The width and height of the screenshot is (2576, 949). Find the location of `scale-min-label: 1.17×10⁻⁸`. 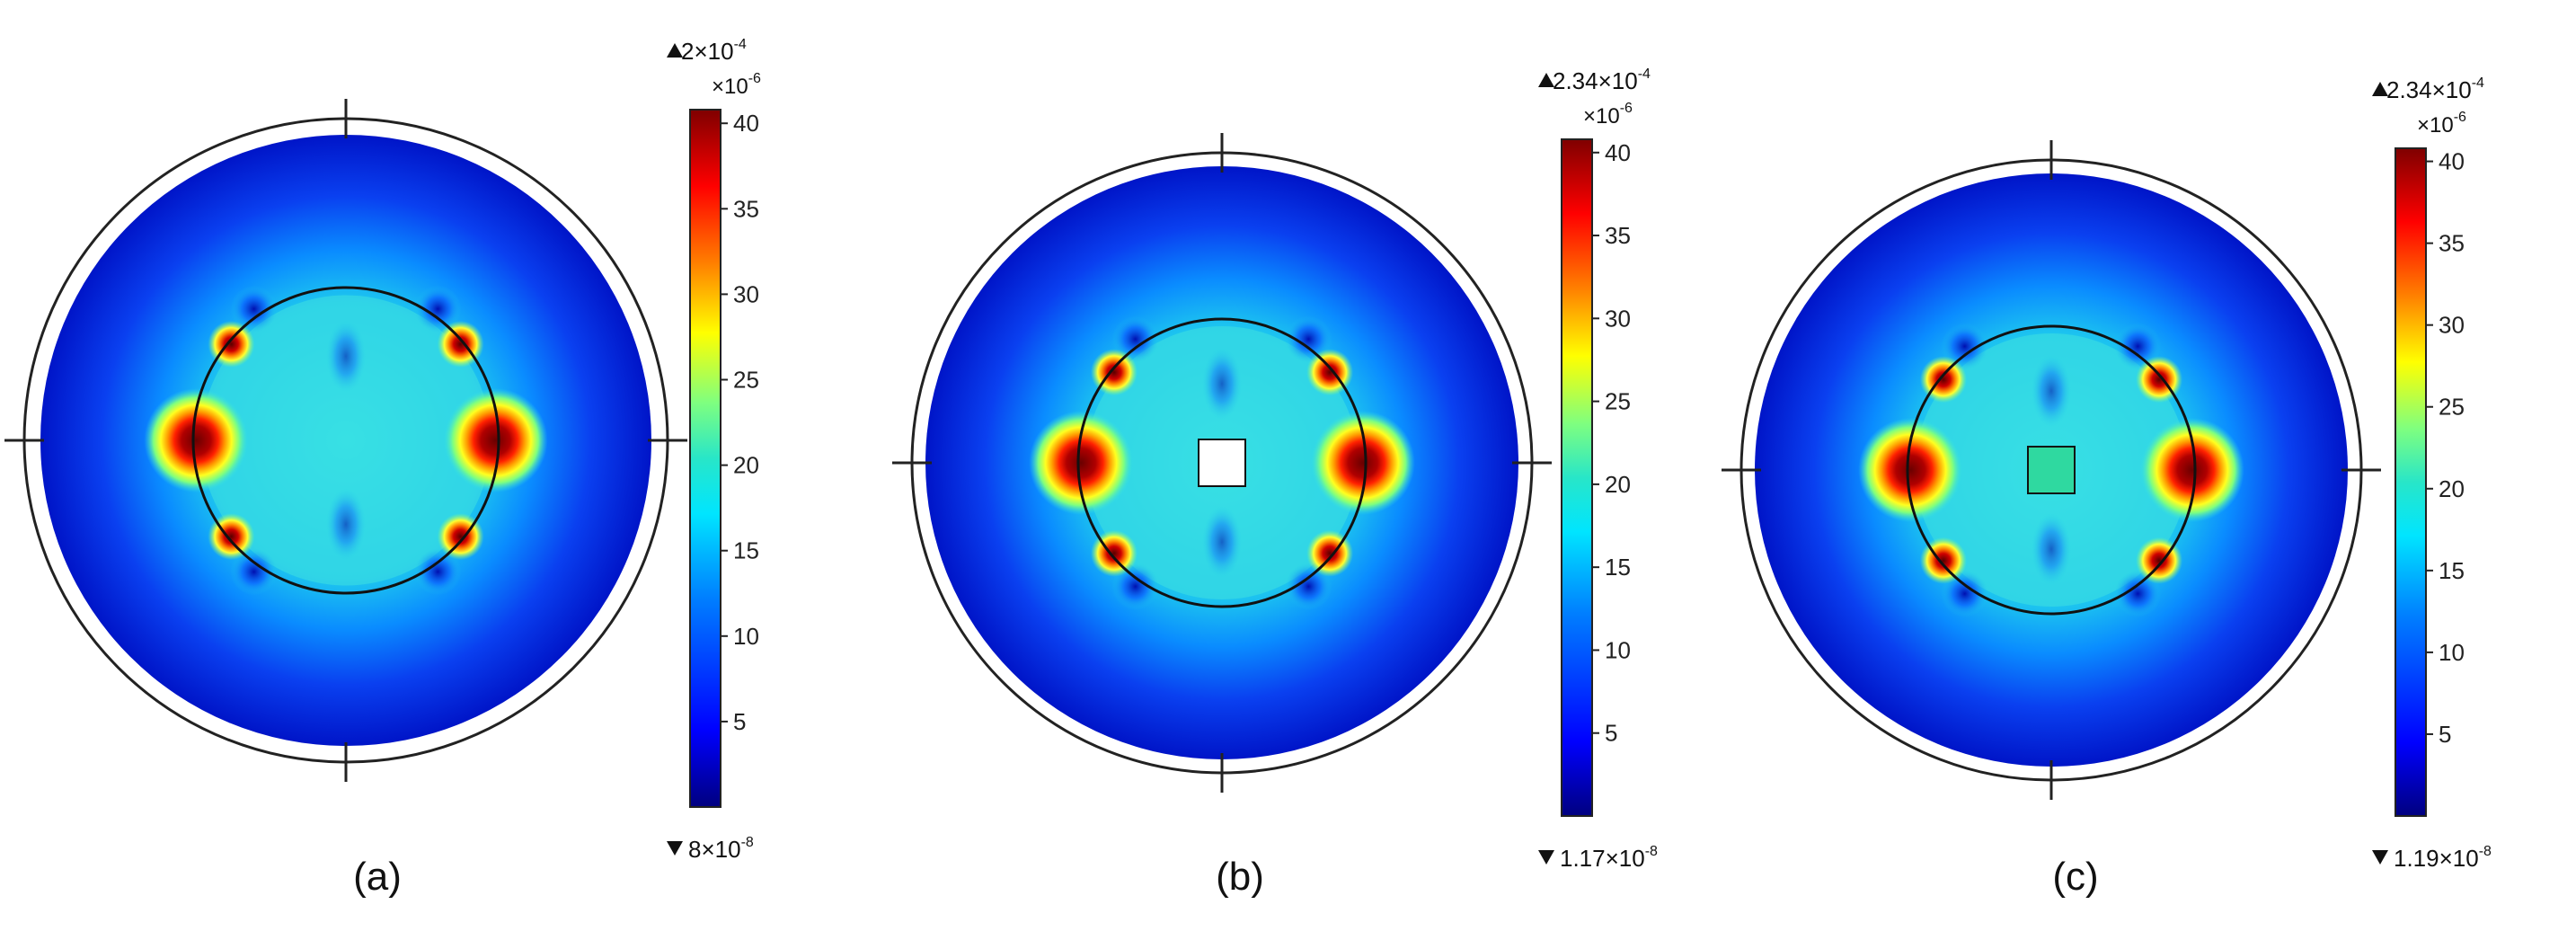

scale-min-label: 1.17×10⁻⁸ is located at coordinates (1609, 858).